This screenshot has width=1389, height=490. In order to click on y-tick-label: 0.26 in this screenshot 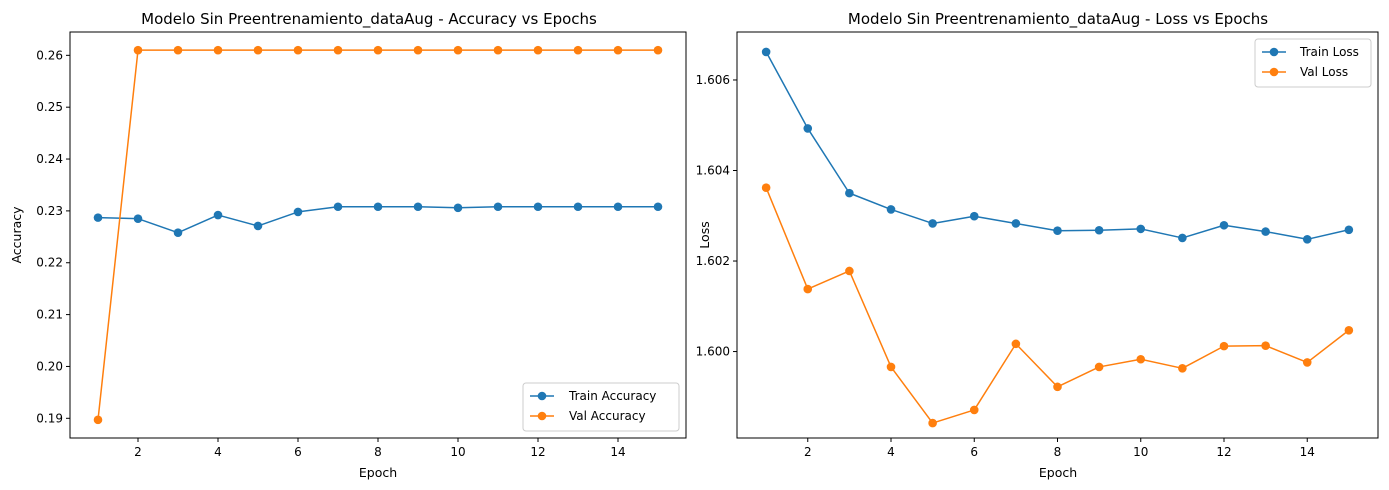, I will do `click(49, 55)`.